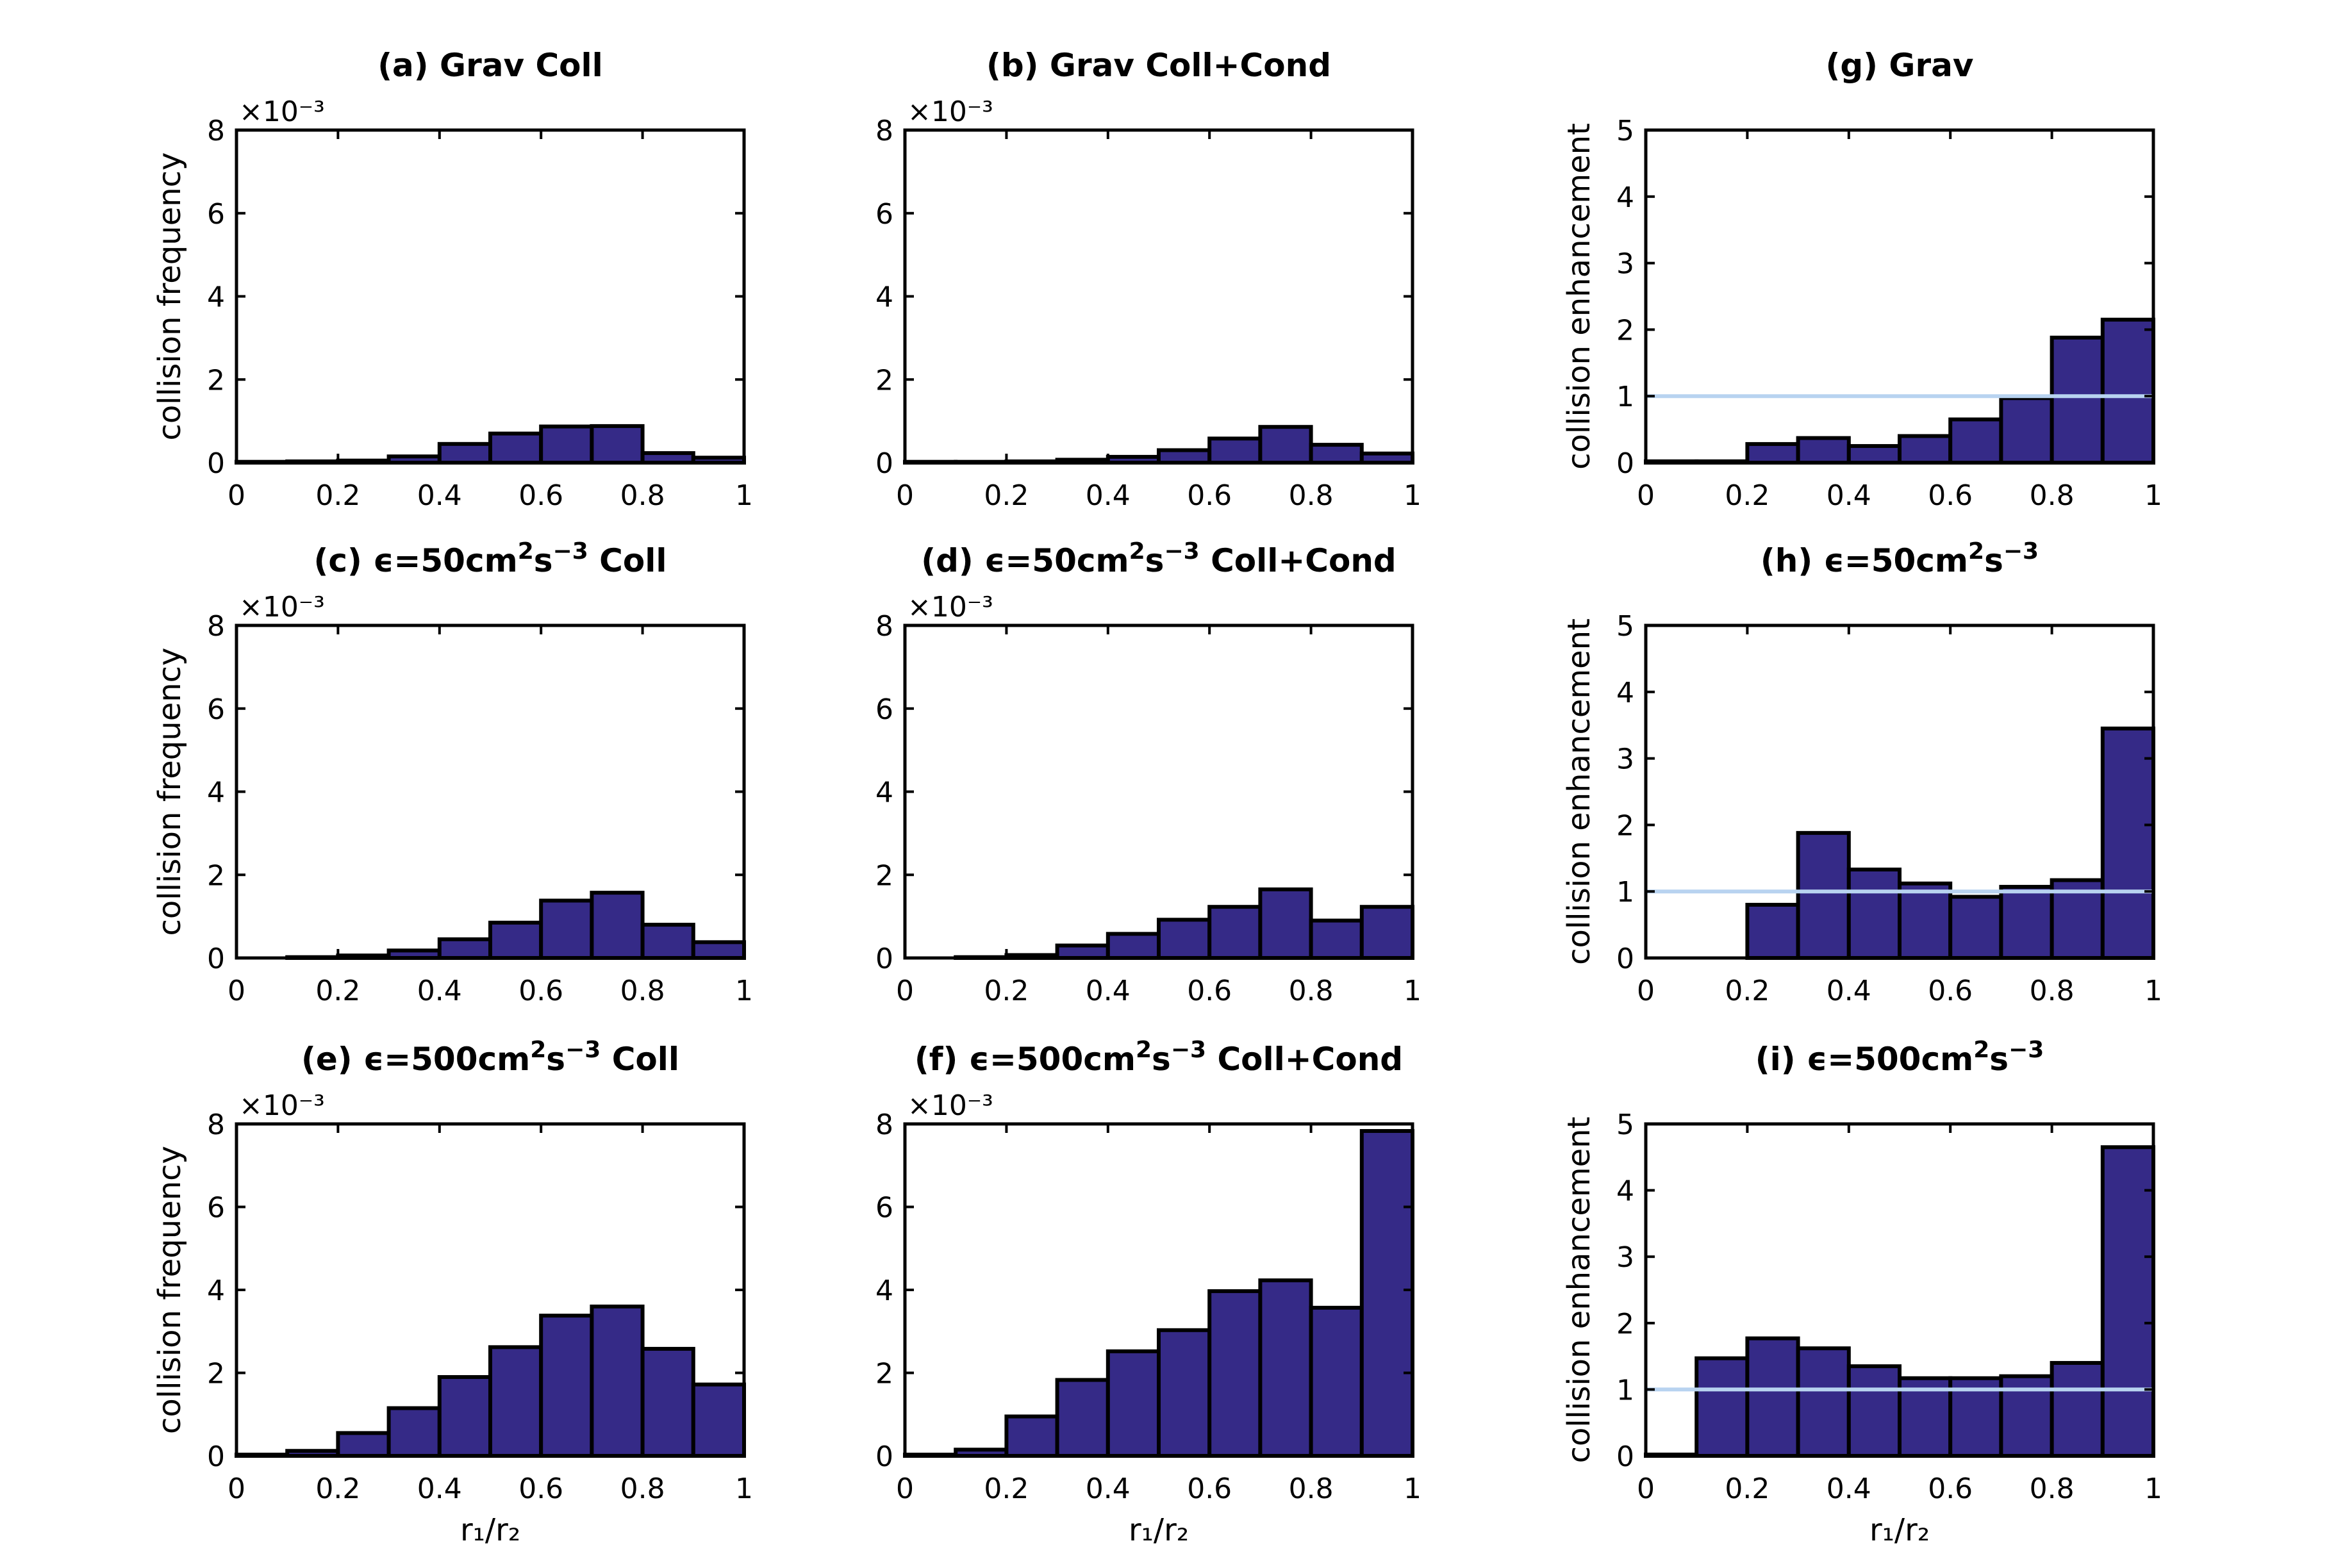 The height and width of the screenshot is (1568, 2345). I want to click on y-tick-label-d-3: 6, so click(884, 709).